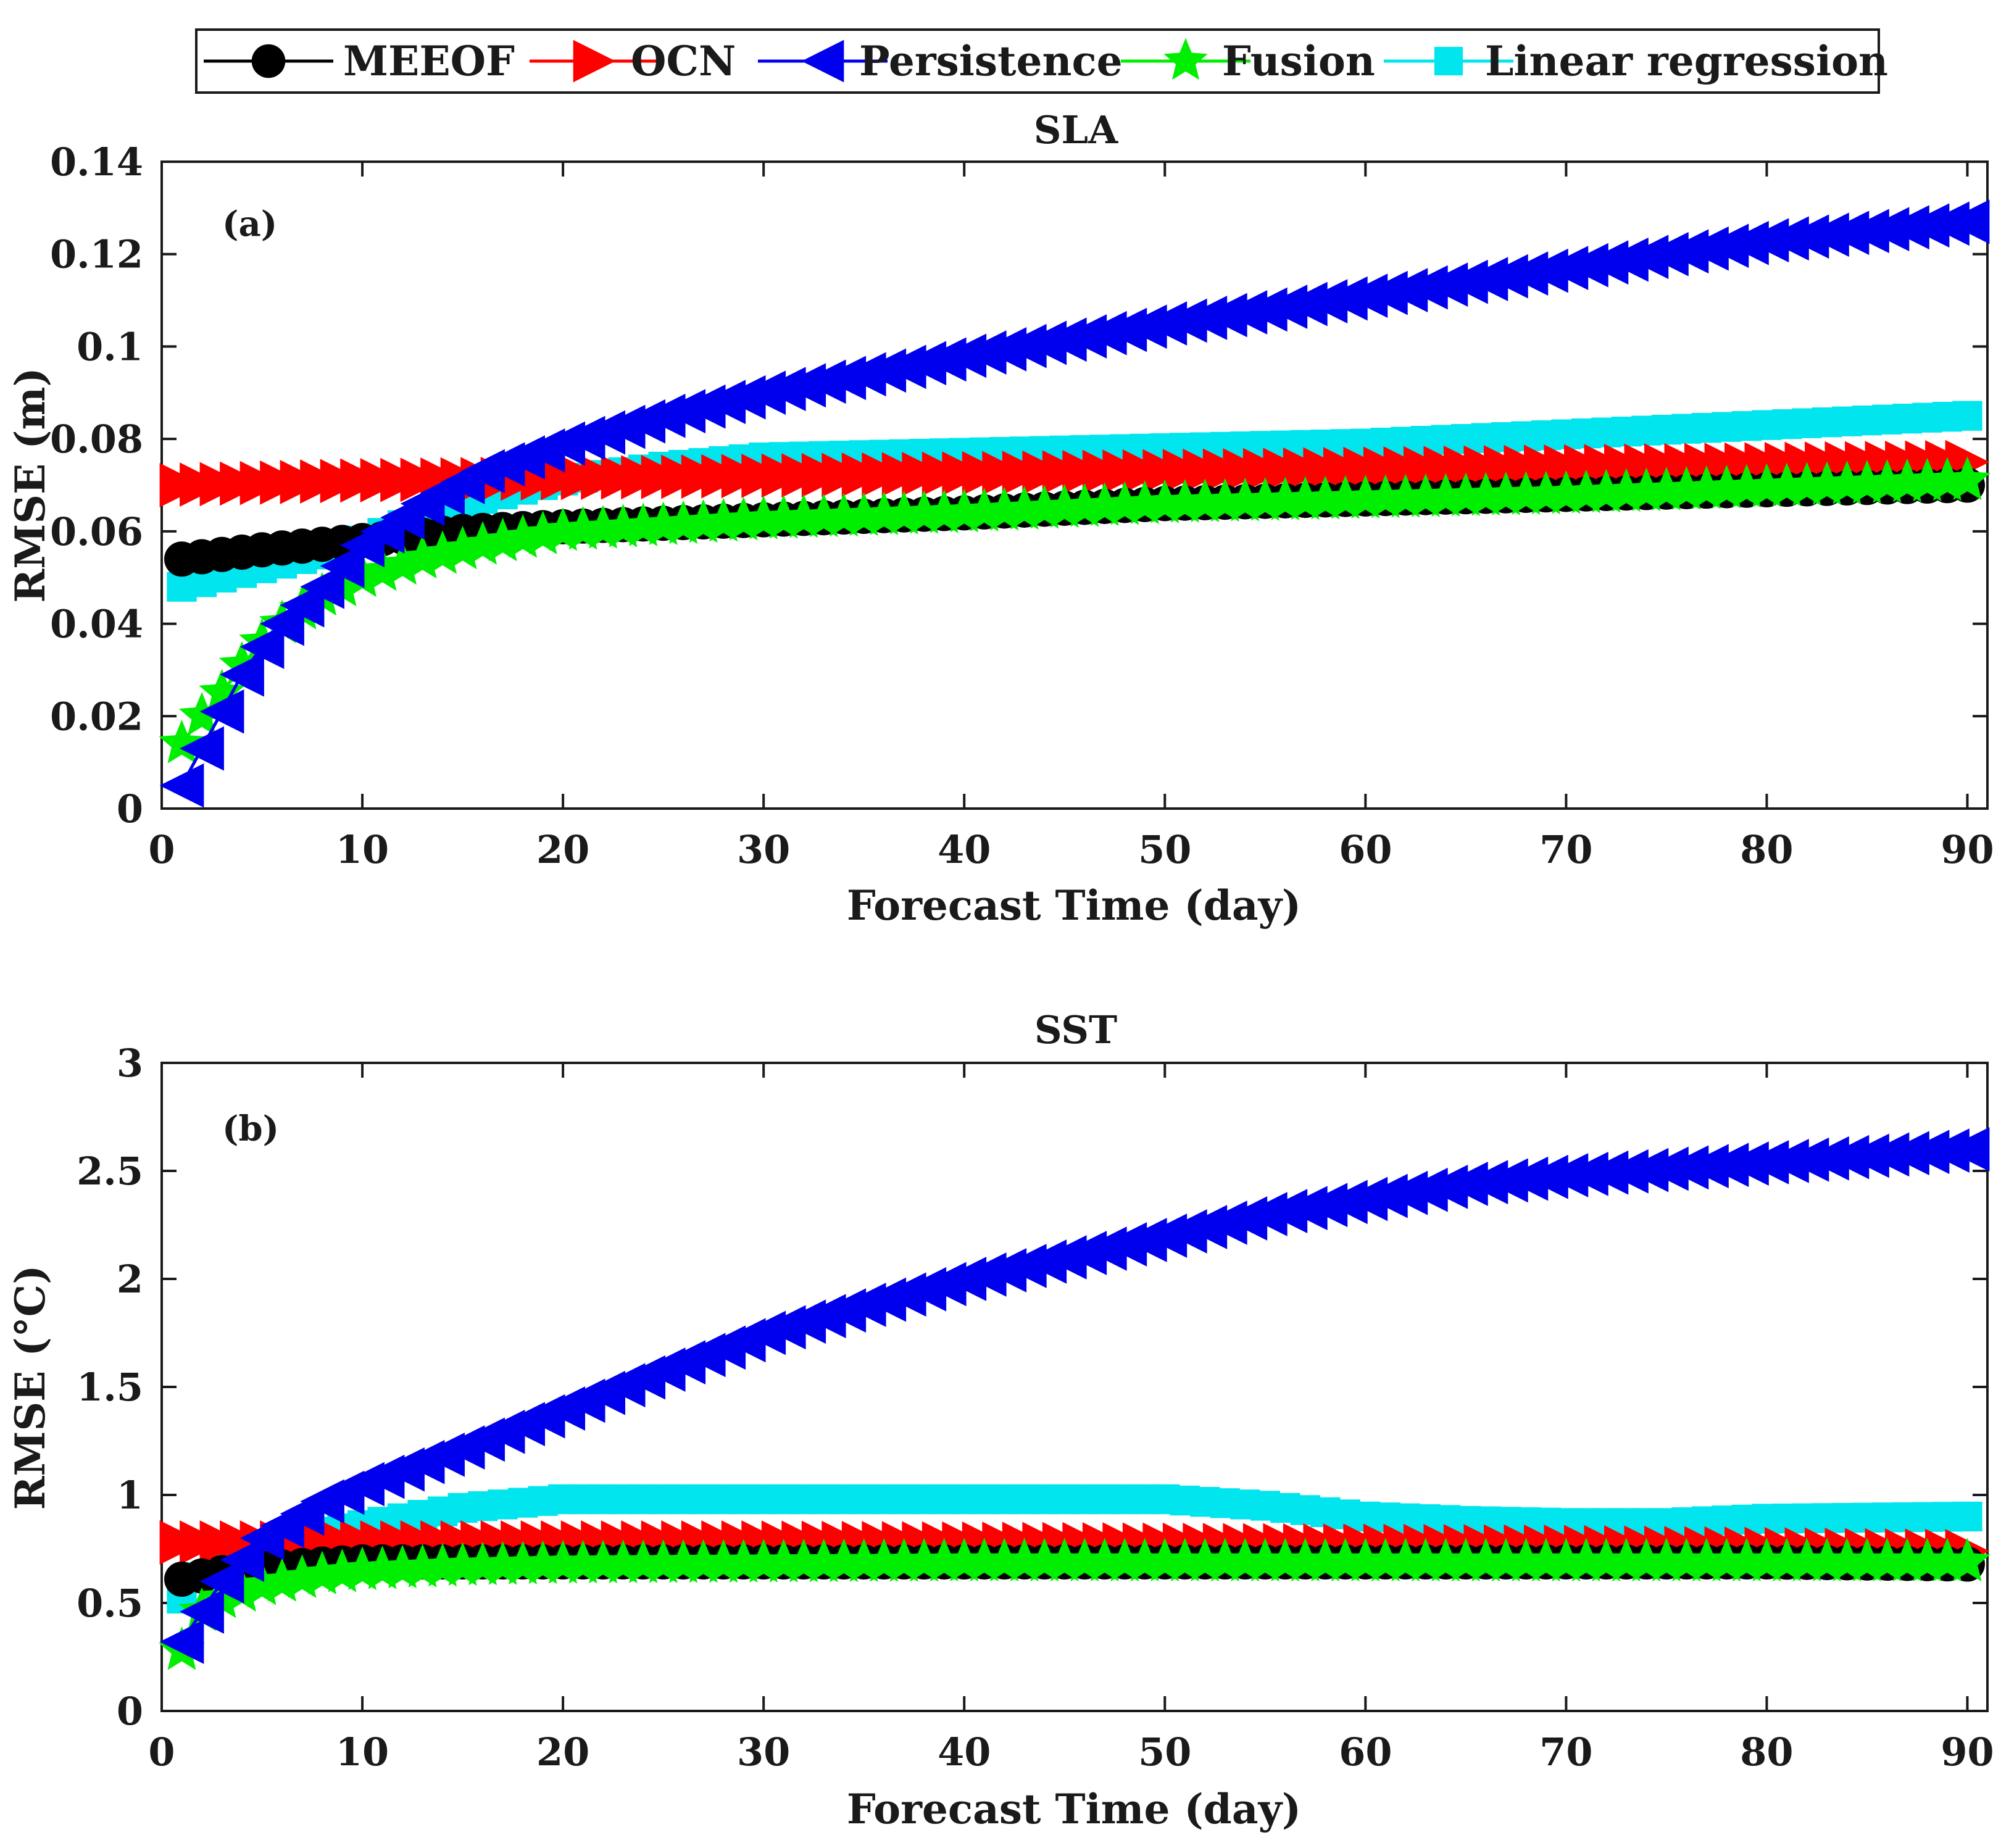  What do you see at coordinates (110, 1603) in the screenshot?
I see `y-tick-label: 0.5` at bounding box center [110, 1603].